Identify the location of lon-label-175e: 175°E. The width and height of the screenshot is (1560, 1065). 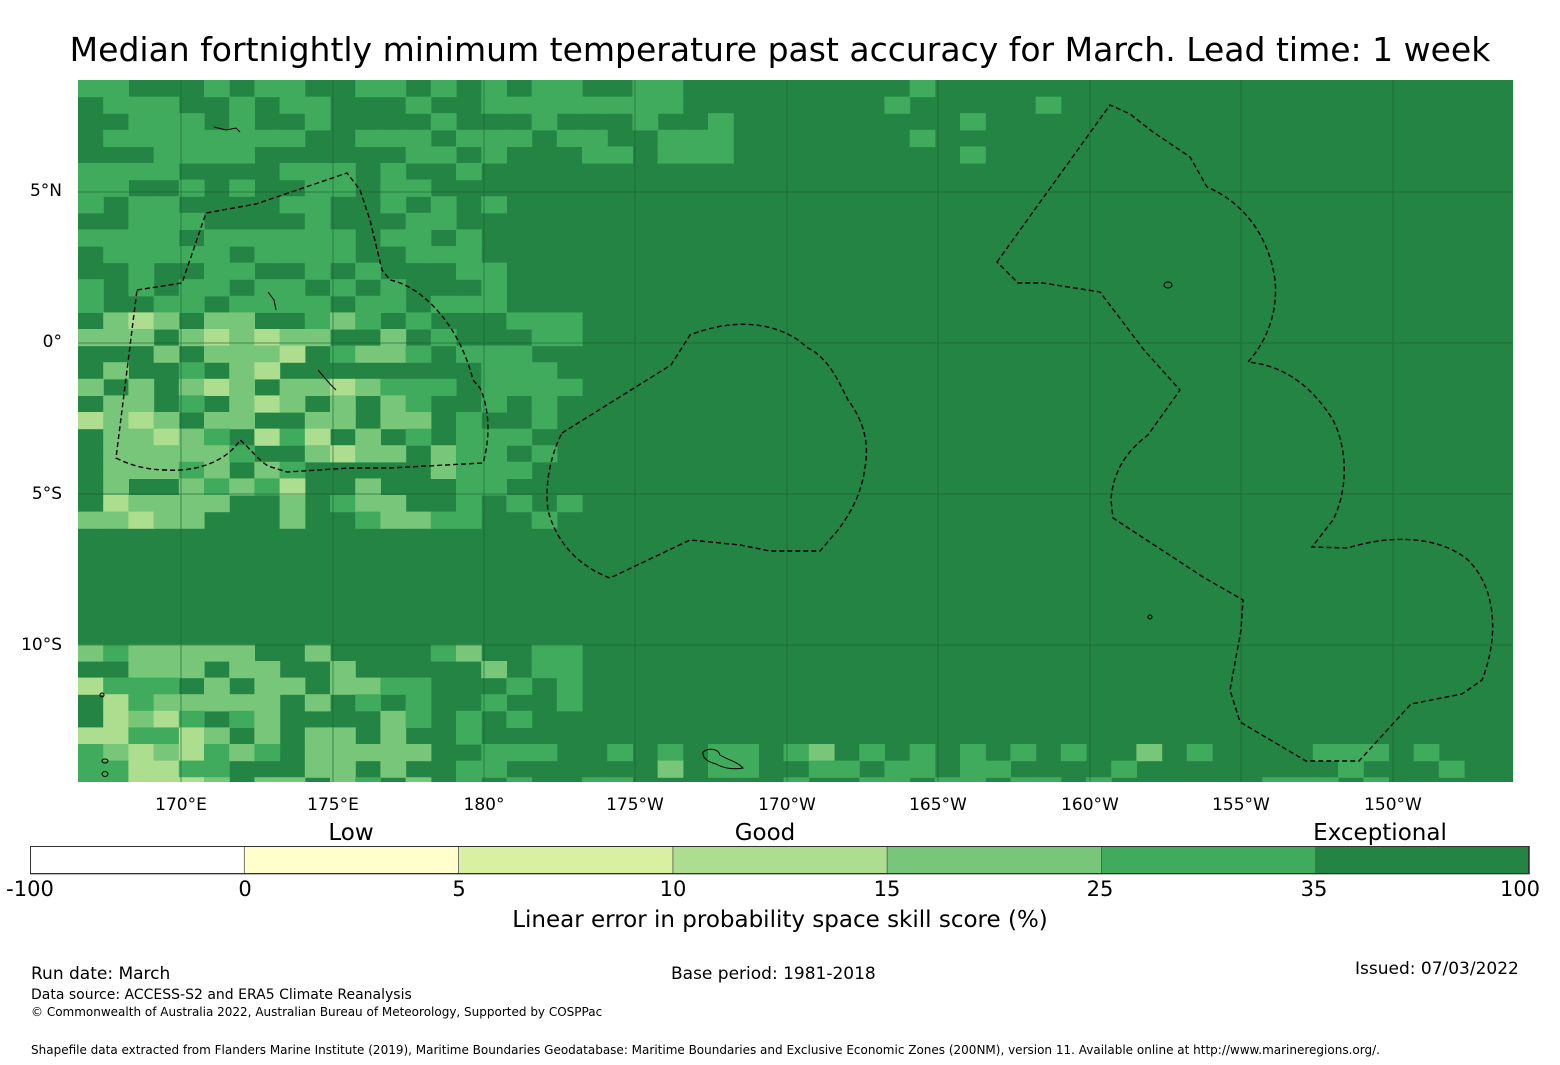
(333, 805).